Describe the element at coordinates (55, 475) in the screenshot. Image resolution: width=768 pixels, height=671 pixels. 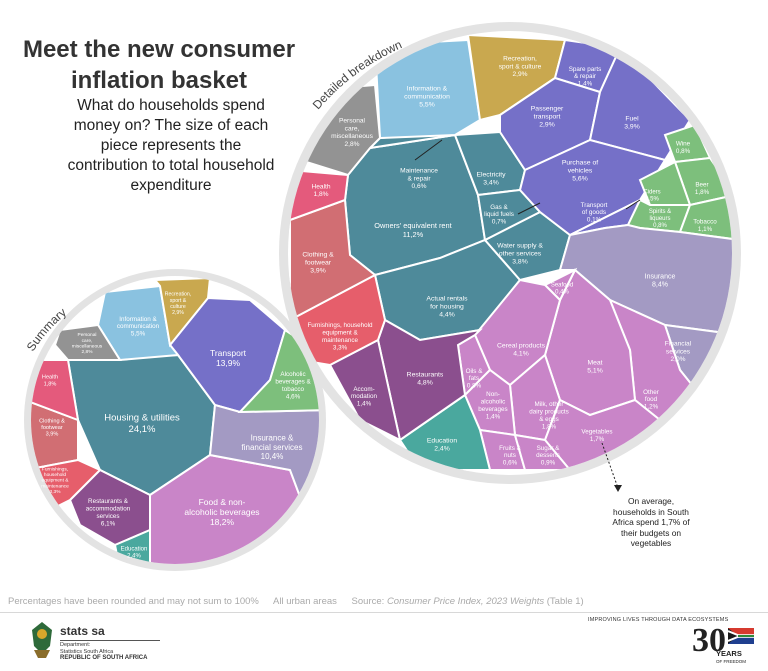
I see `summary-furnishings-label-line: household` at that location.